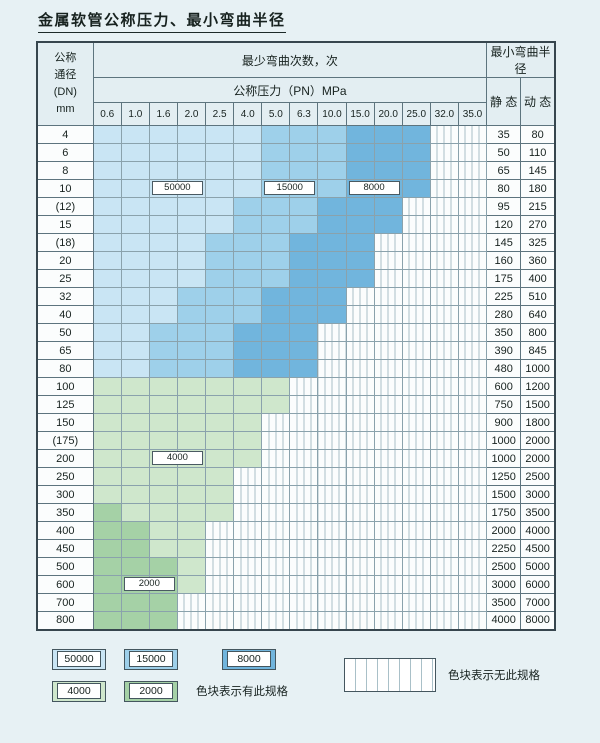 This screenshot has height=743, width=600. I want to click on dn-cell: (18), so click(65, 242).